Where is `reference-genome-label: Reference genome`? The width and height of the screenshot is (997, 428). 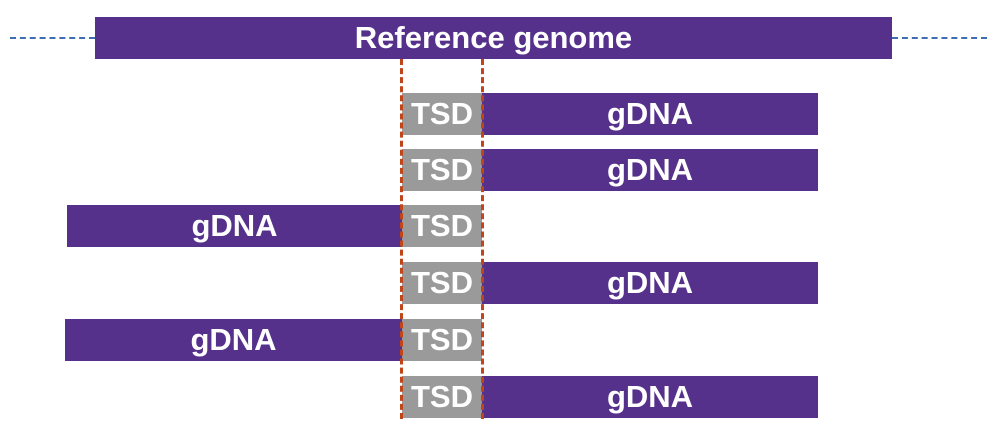 reference-genome-label: Reference genome is located at coordinates (493, 37).